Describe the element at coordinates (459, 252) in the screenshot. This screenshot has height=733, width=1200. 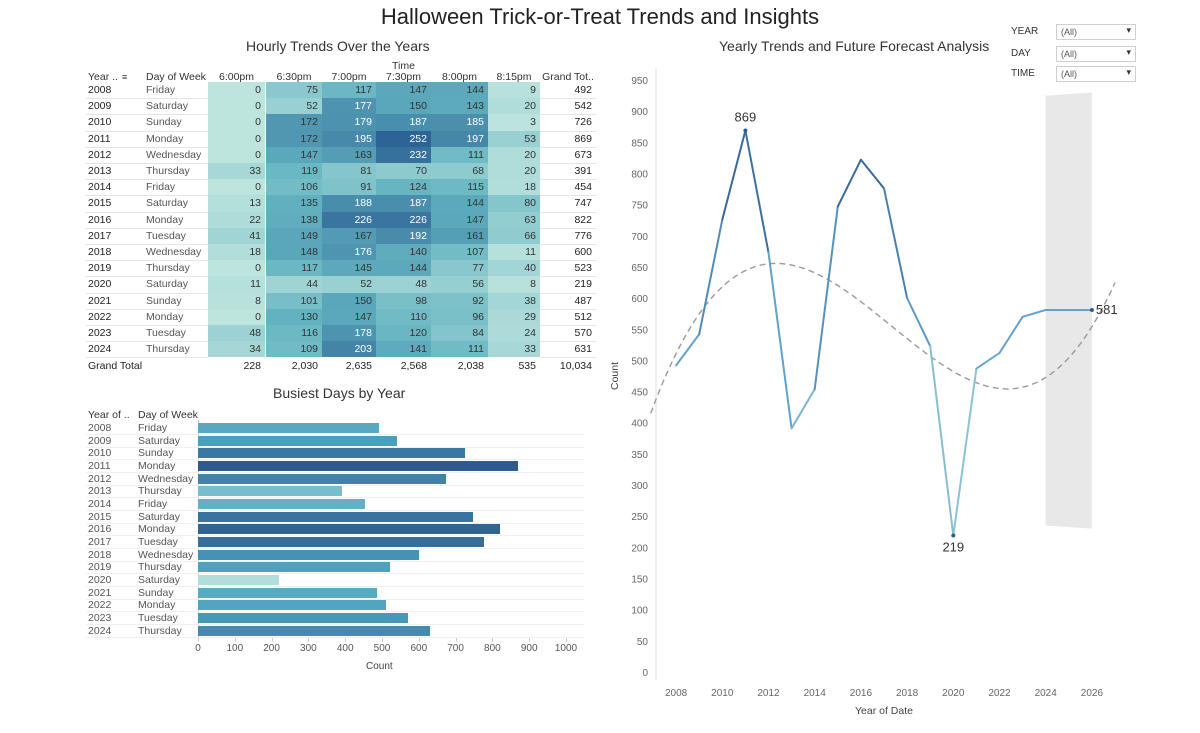
I see `heatmap-cell: 107` at that location.